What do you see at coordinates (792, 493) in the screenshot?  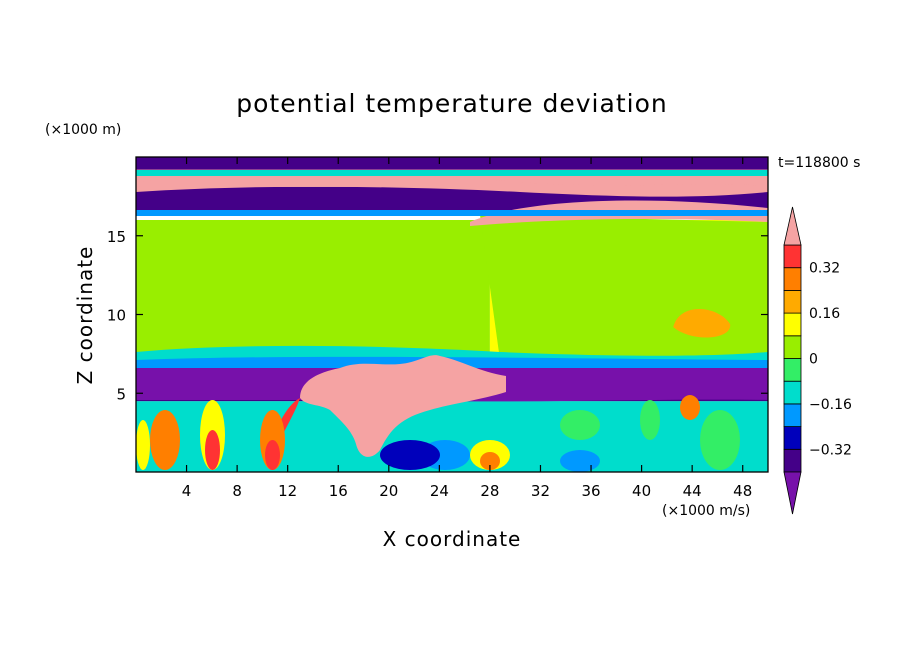 I see `colorbar-arrow-min` at bounding box center [792, 493].